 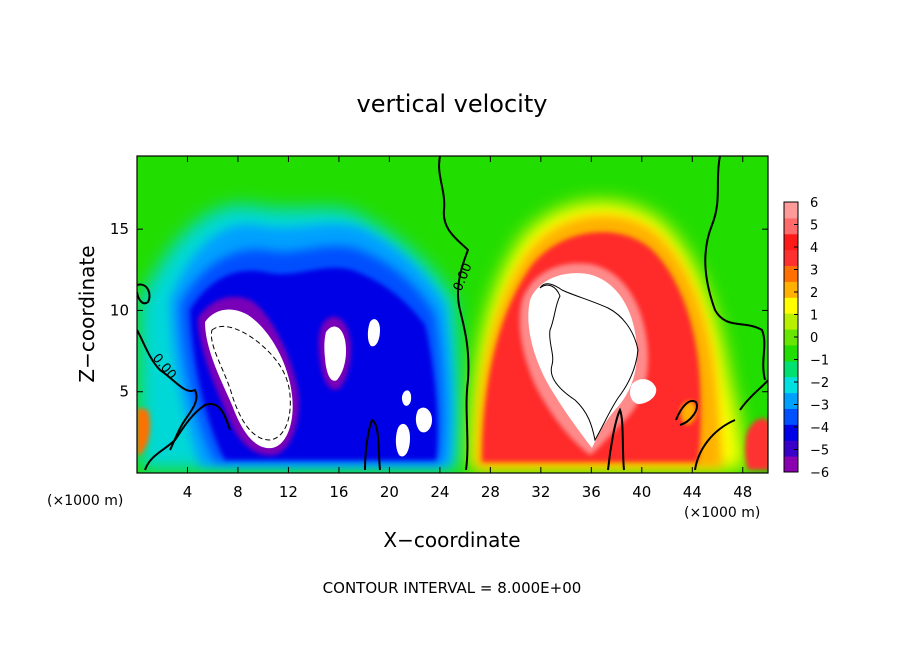 What do you see at coordinates (641, 492) in the screenshot?
I see `x-tick-label: 40` at bounding box center [641, 492].